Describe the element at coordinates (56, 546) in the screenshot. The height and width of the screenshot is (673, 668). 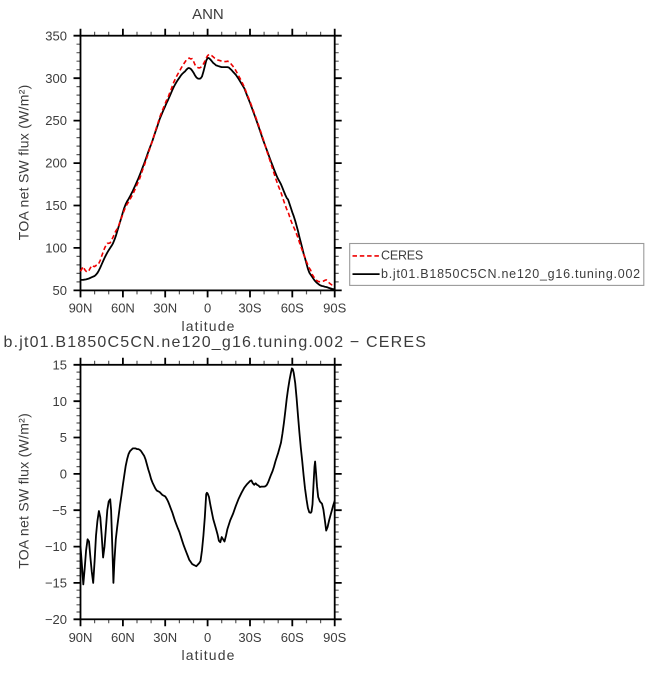
I see `svg-text: −10` at that location.